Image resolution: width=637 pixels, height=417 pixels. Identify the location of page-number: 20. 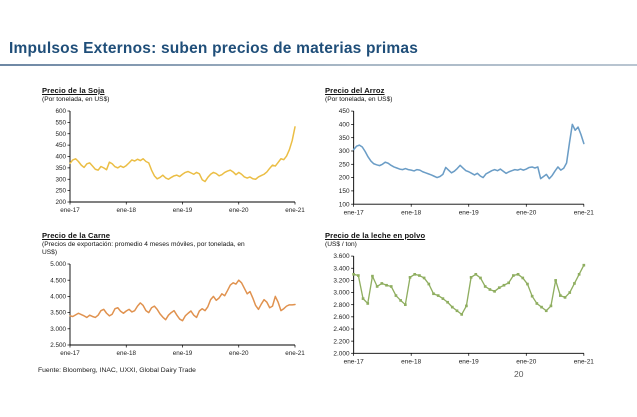
(519, 374).